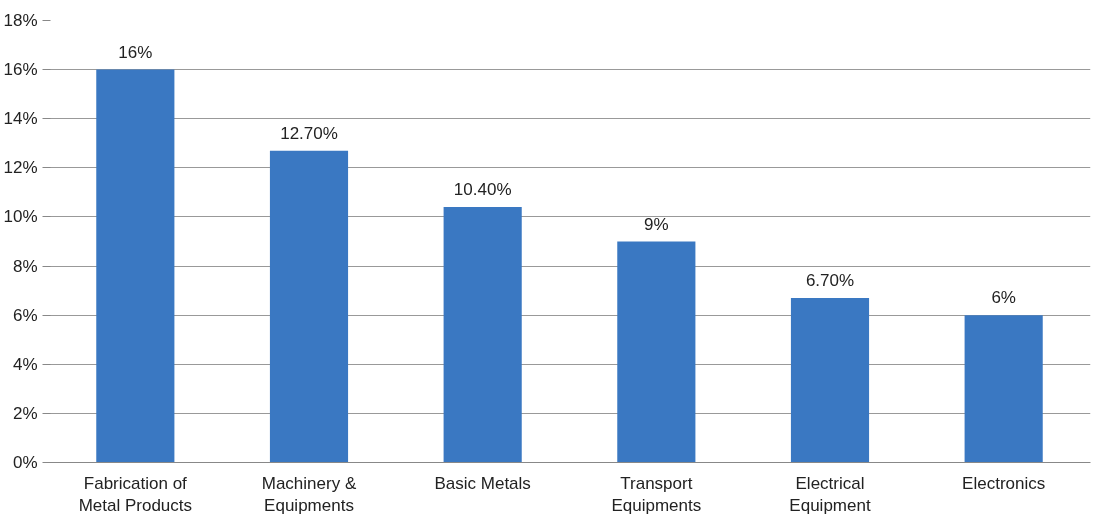 The image size is (1117, 524). I want to click on y-tick-label: 18%, so click(20, 20).